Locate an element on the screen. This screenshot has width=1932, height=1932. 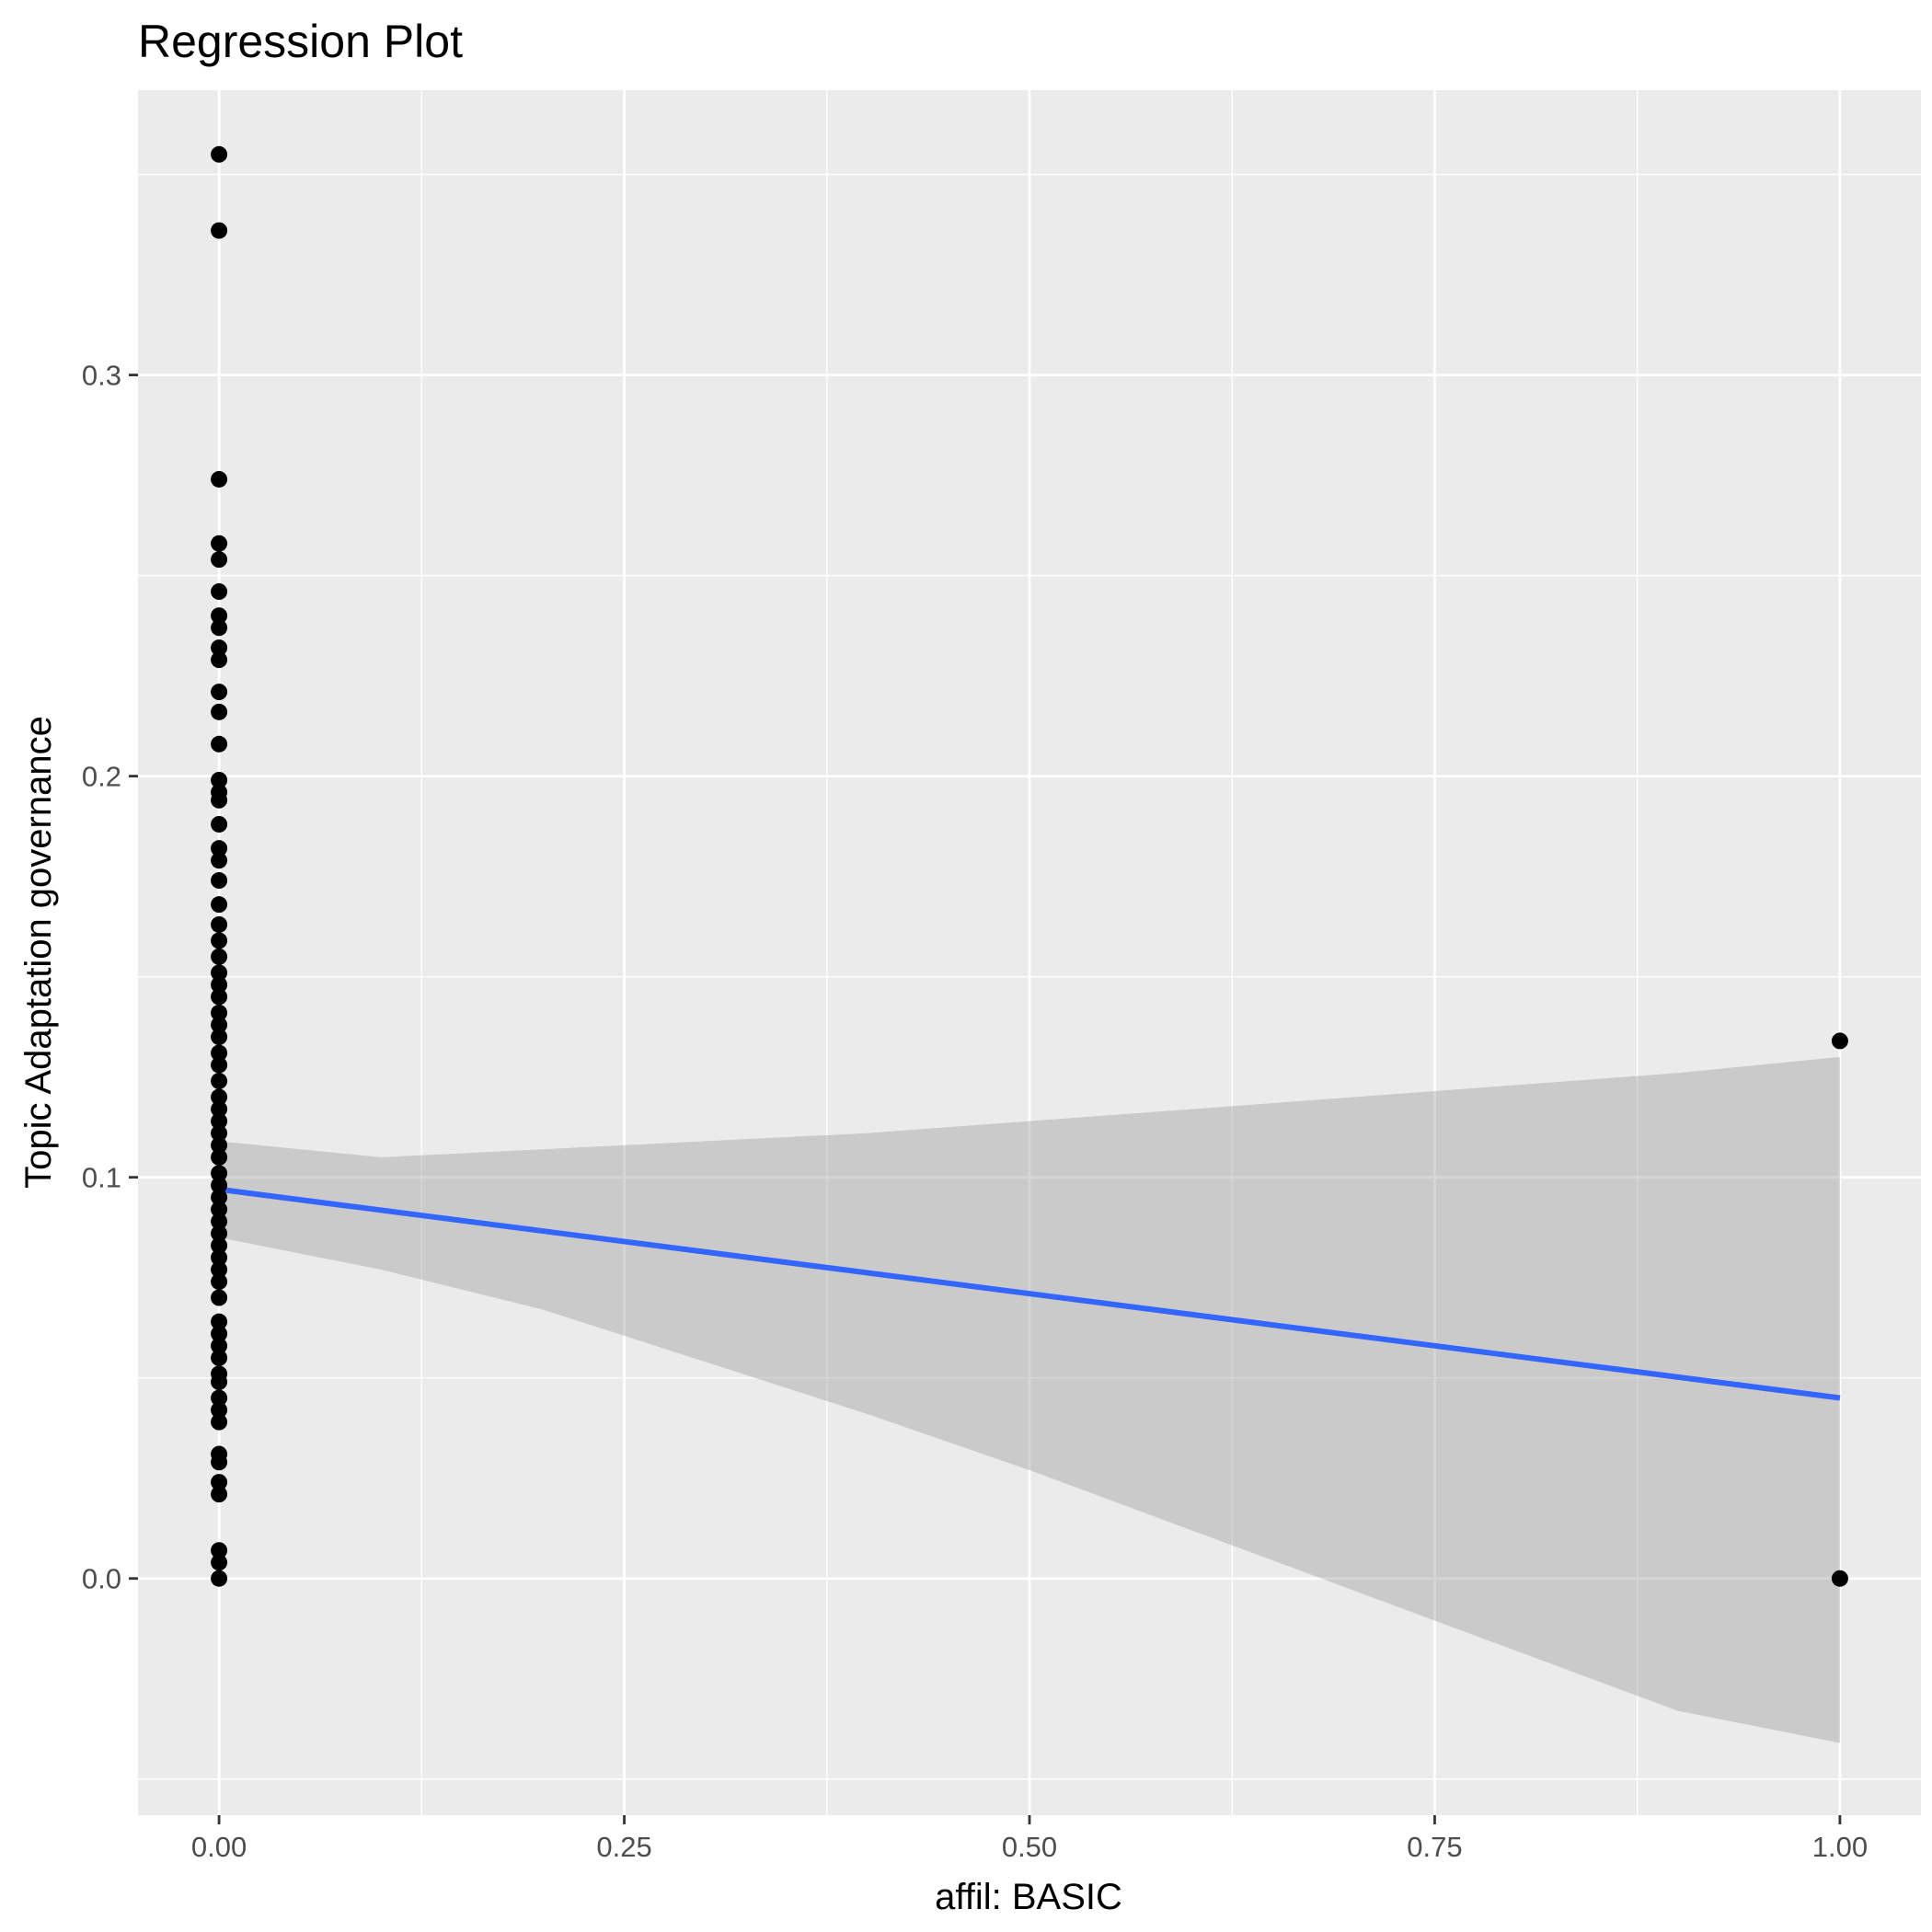
y-axis: 0.0 0.1 0.2 0.3 is located at coordinates (110, 977).